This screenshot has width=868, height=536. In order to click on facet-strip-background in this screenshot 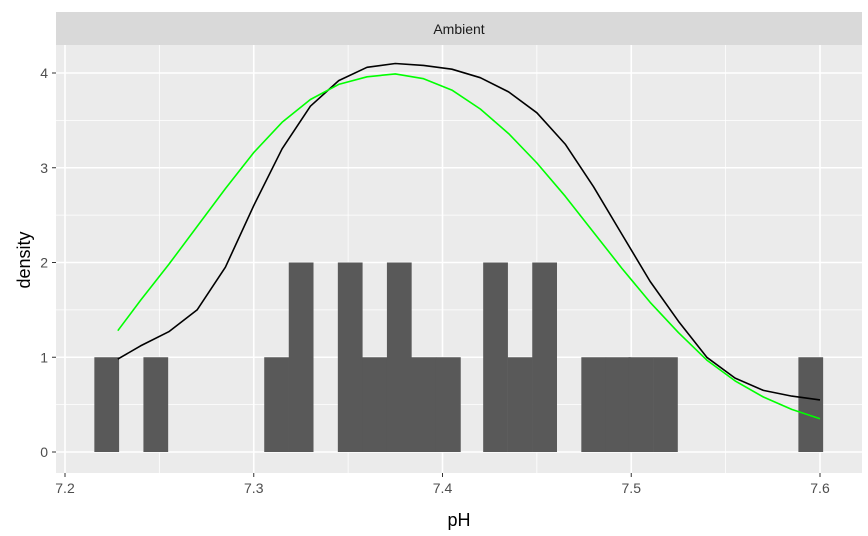, I will do `click(459, 28)`.